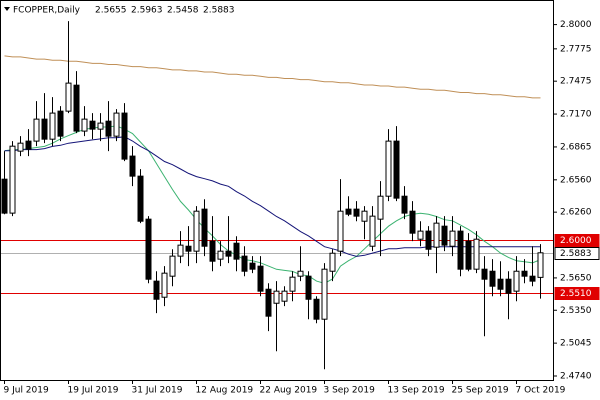  I want to click on x-tick-label: 9 Jul 2019, so click(26, 391).